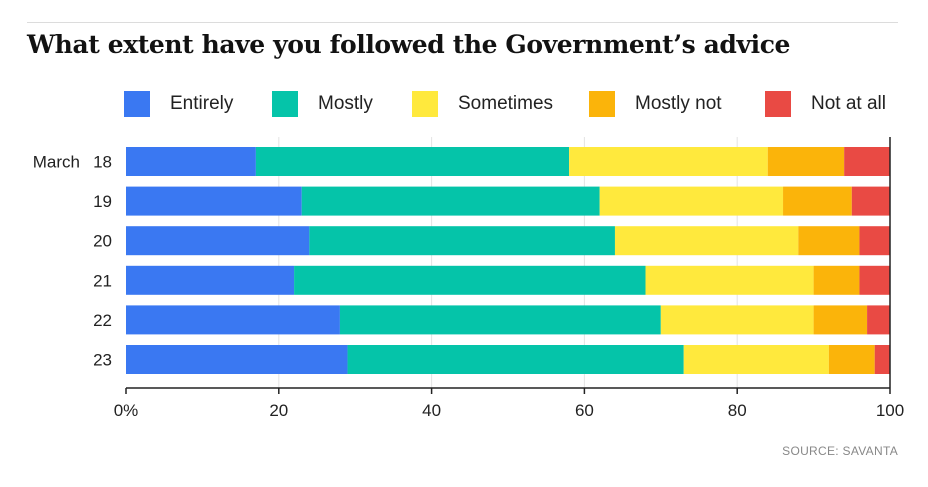 This screenshot has height=487, width=928. What do you see at coordinates (890, 410) in the screenshot?
I see `x-tick-label: 100` at bounding box center [890, 410].